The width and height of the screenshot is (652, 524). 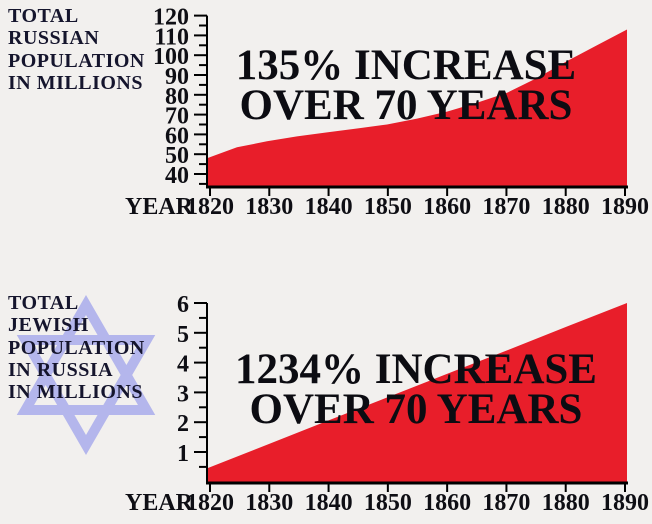 What do you see at coordinates (183, 454) in the screenshot?
I see `y-tick-label: 1` at bounding box center [183, 454].